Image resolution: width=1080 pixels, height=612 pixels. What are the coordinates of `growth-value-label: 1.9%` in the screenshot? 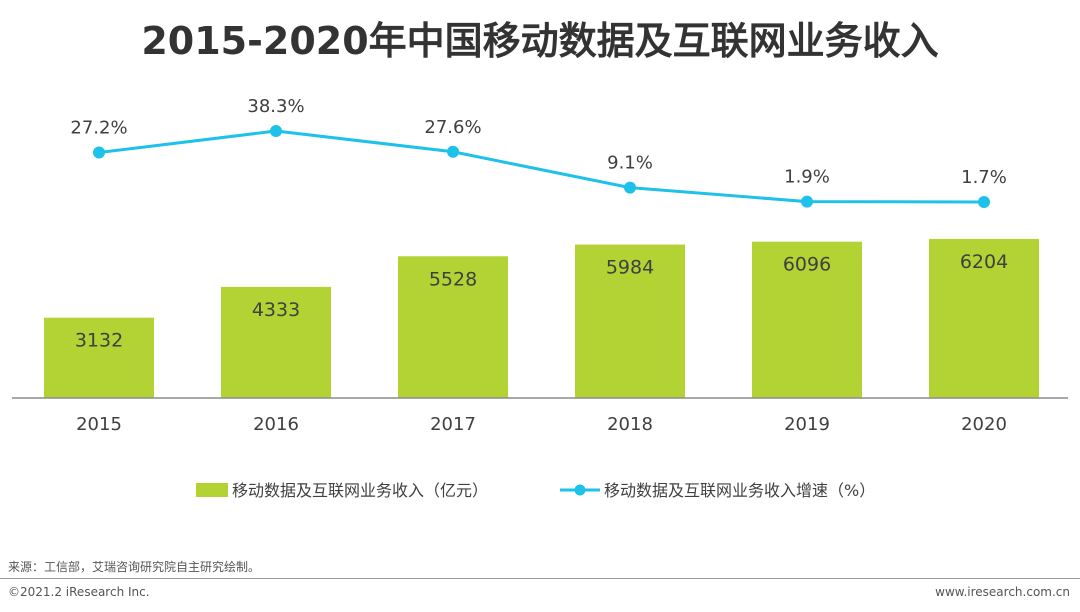 It's located at (807, 177).